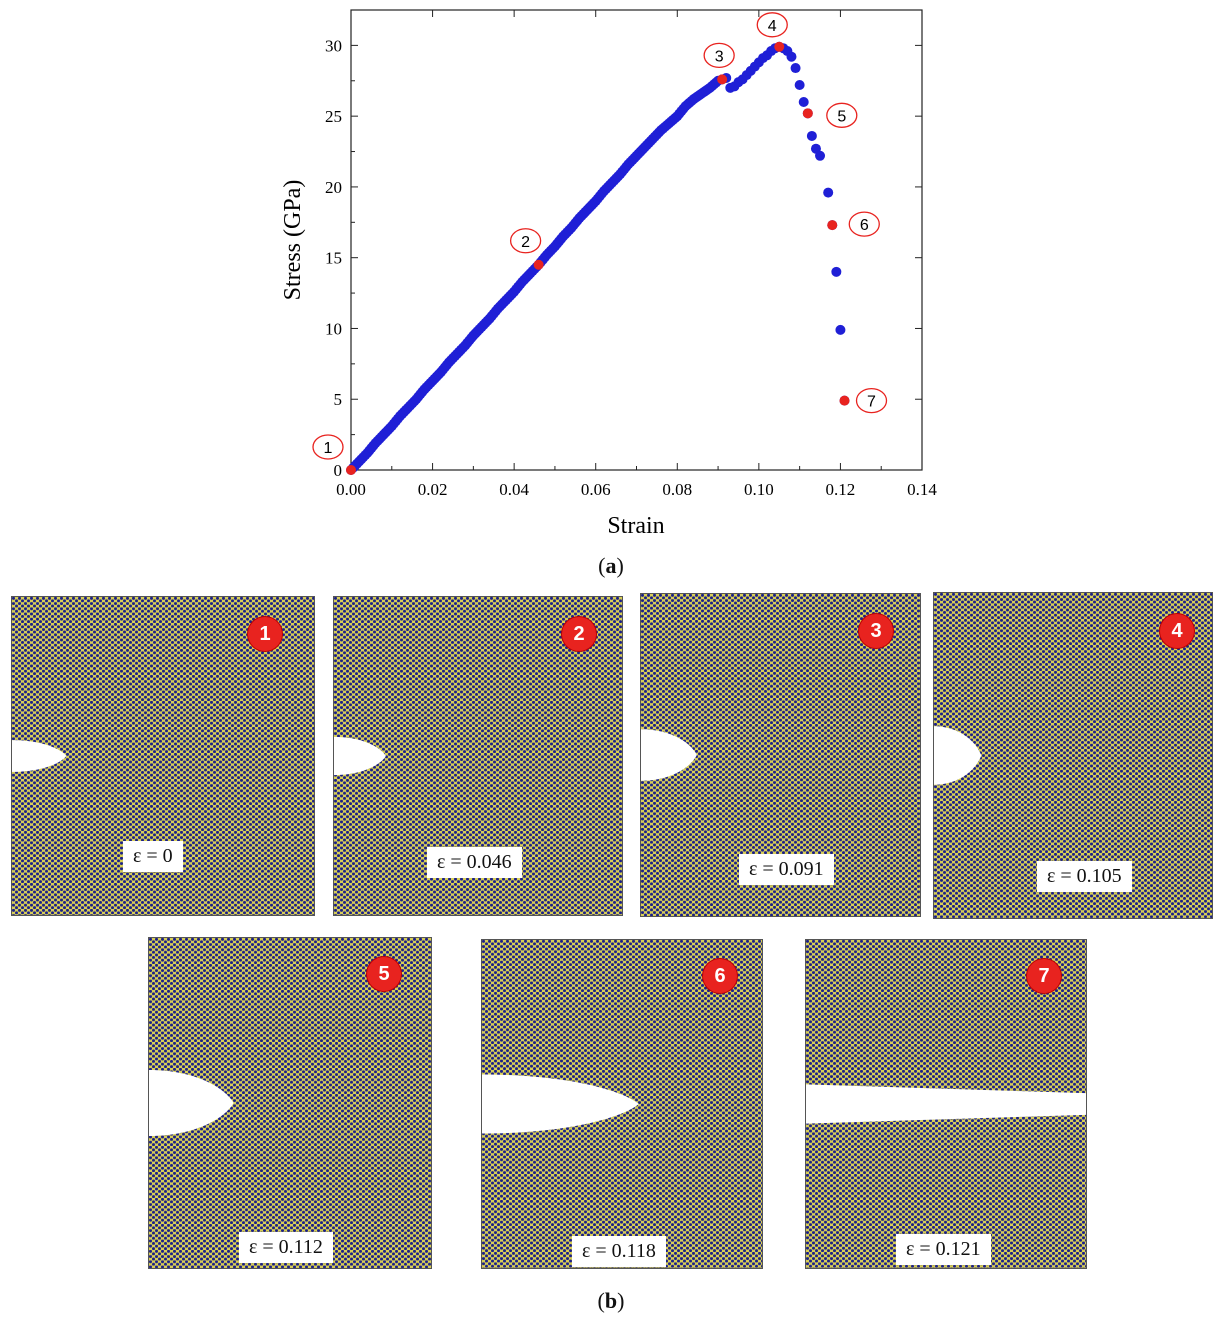  What do you see at coordinates (579, 634) in the screenshot?
I see `snapshot-badge: 2` at bounding box center [579, 634].